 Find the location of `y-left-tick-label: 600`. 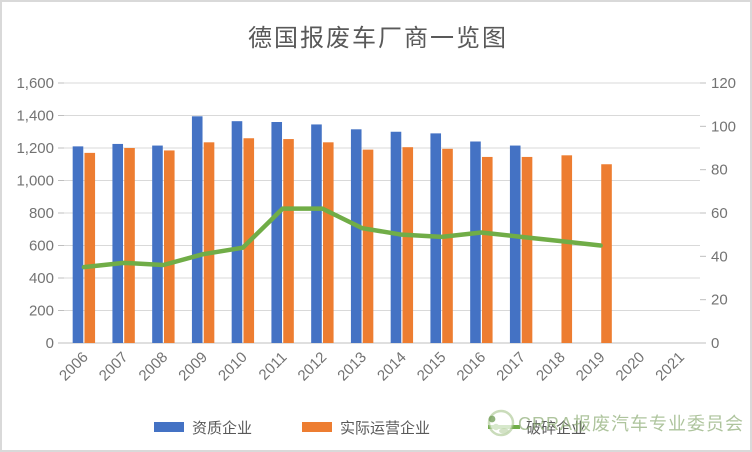

y-left-tick-label: 600 is located at coordinates (41, 246).